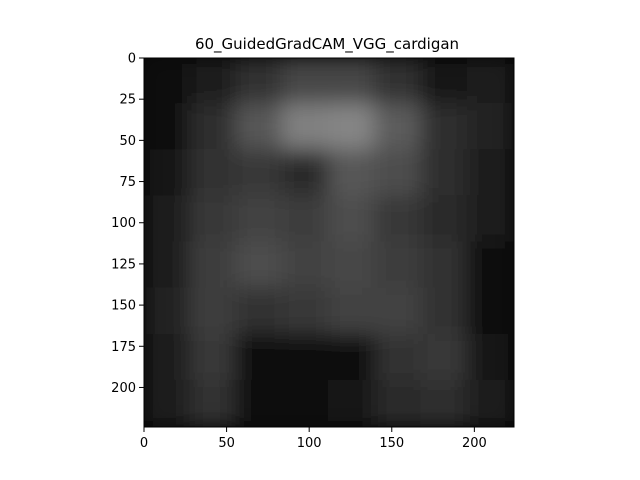  What do you see at coordinates (327, 44) in the screenshot?
I see `chart-title: 60_GuidedGradCAM_VGG_cardigan` at bounding box center [327, 44].